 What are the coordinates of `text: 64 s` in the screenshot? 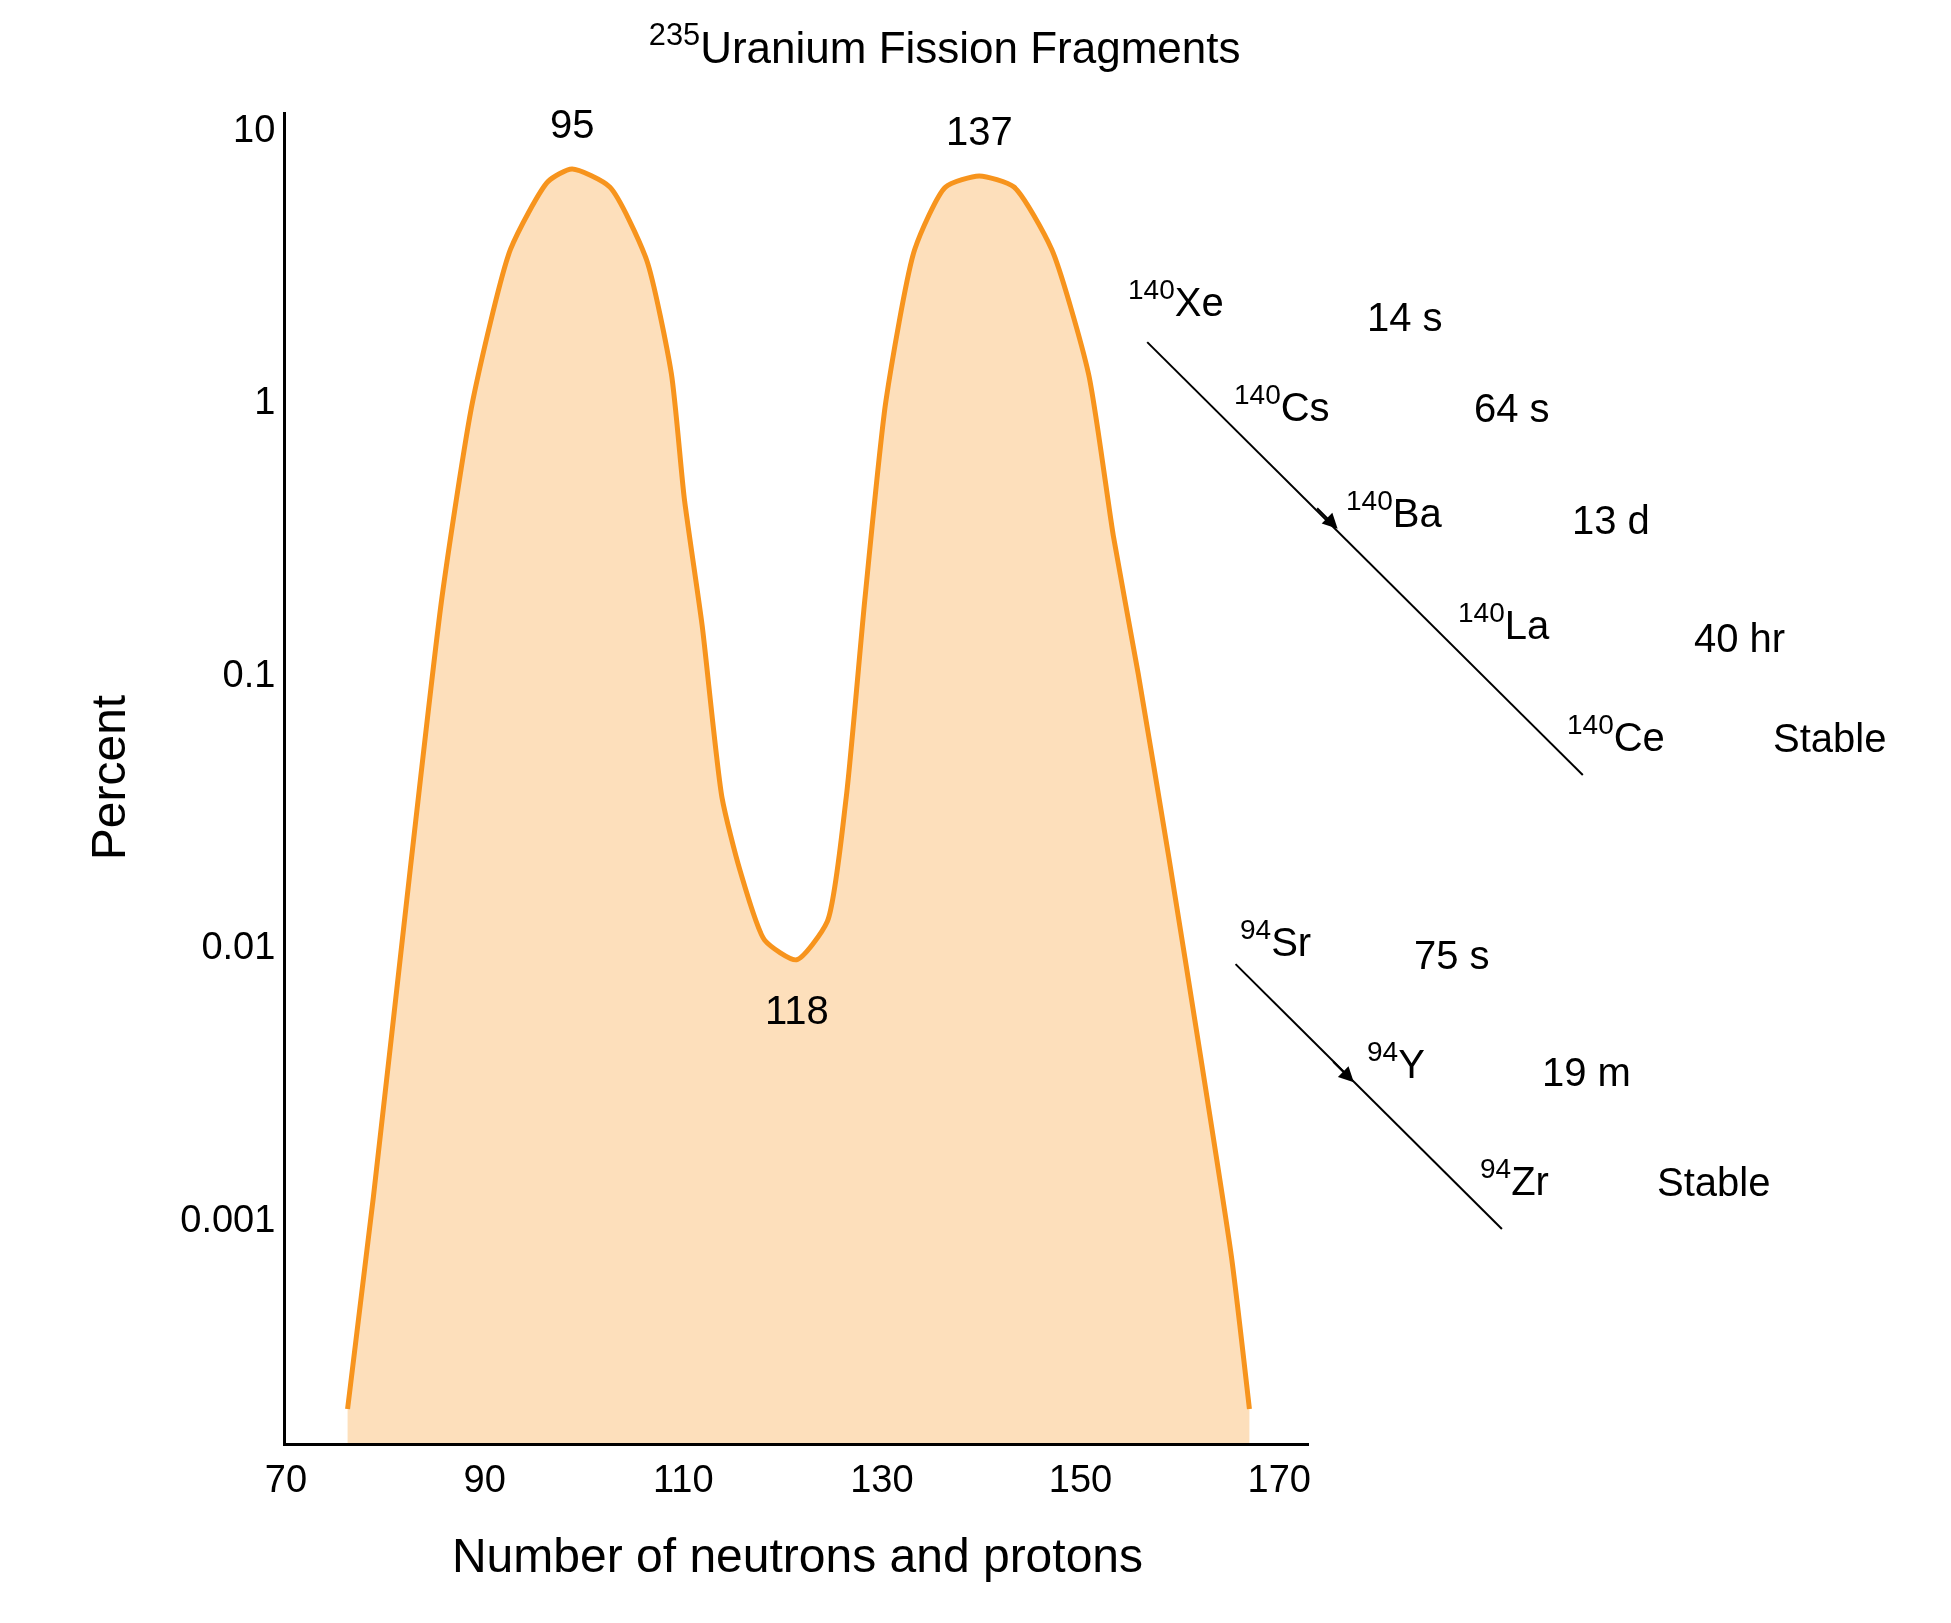 It's located at (1512, 408).